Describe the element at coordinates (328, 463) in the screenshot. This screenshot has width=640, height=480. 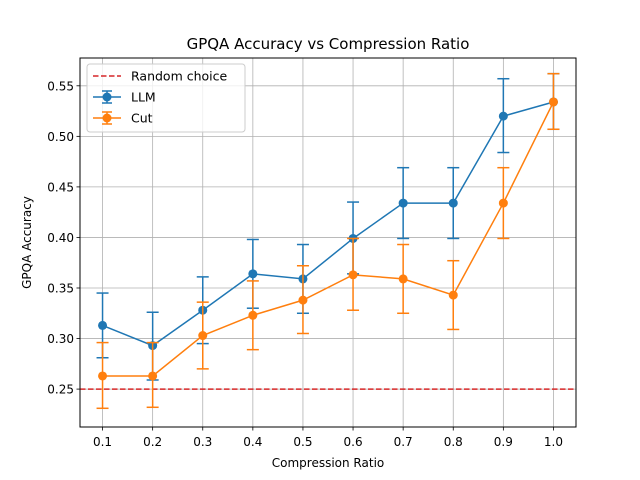
I see `x-axis-label: Compression Ratio` at that location.